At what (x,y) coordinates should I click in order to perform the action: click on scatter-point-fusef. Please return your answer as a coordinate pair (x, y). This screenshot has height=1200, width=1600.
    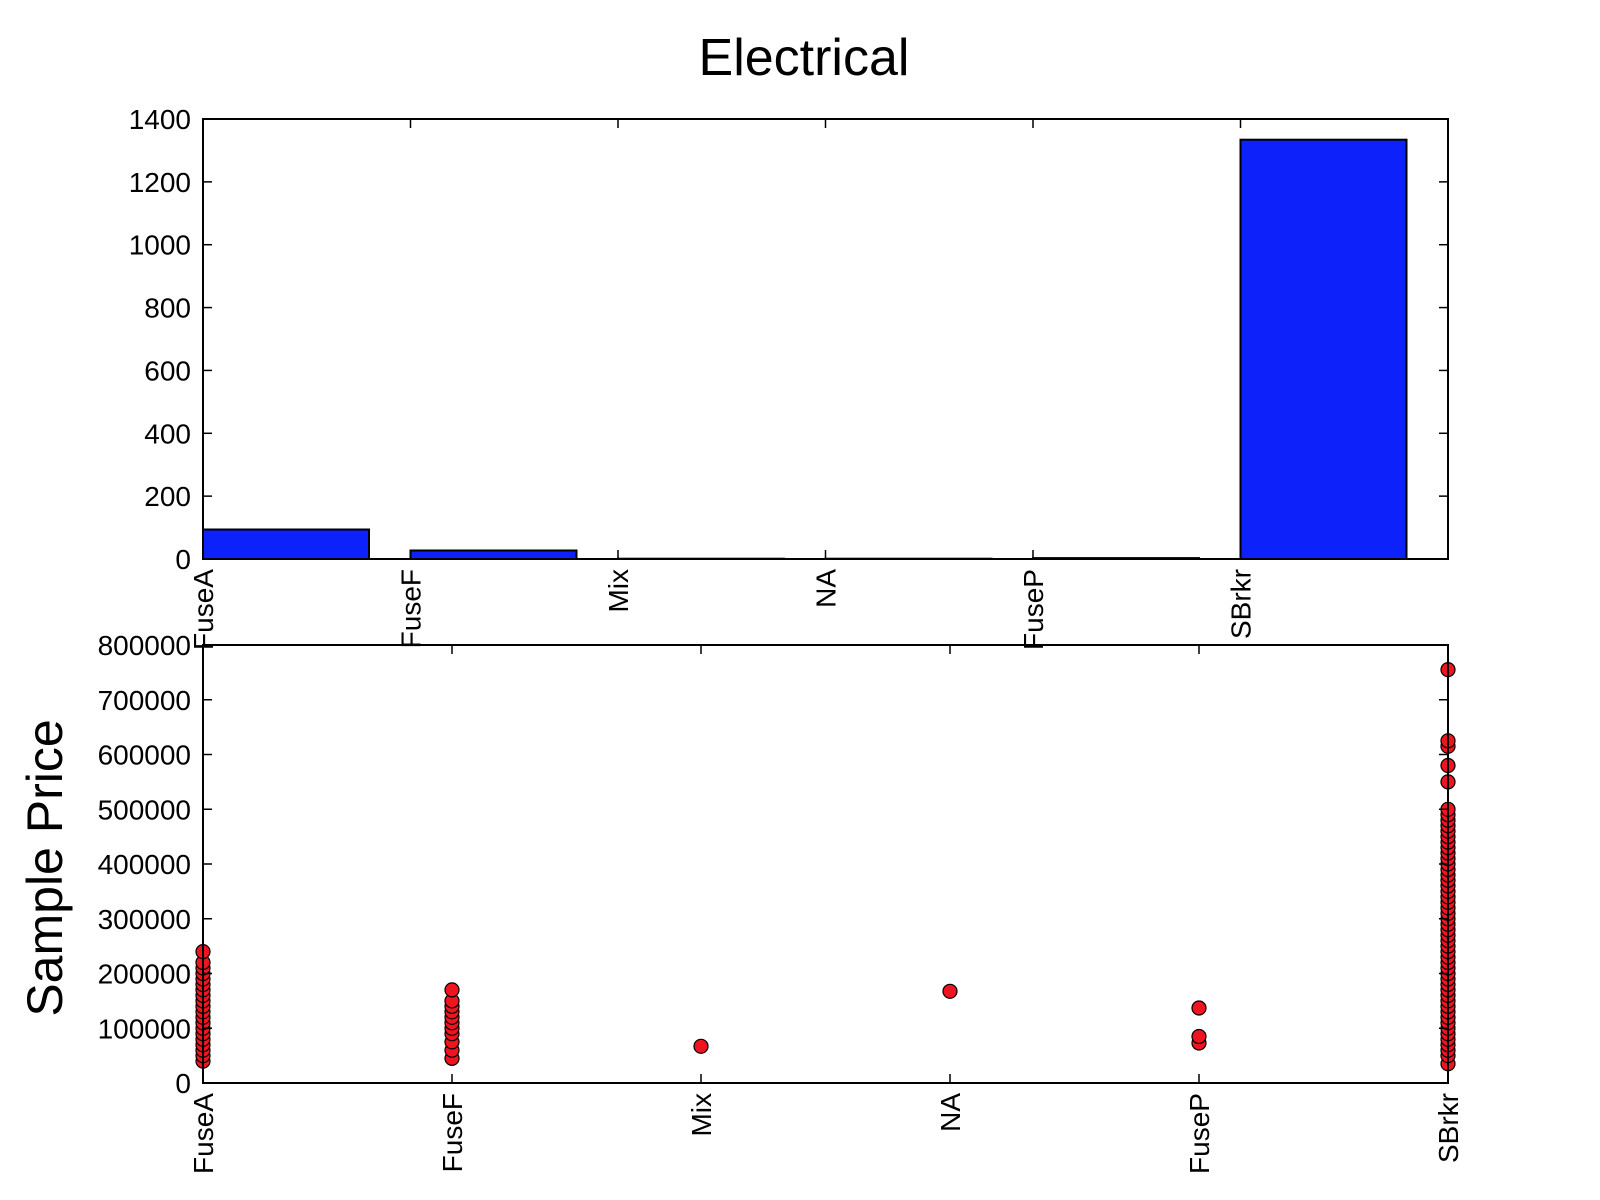
    Looking at the image, I should click on (452, 990).